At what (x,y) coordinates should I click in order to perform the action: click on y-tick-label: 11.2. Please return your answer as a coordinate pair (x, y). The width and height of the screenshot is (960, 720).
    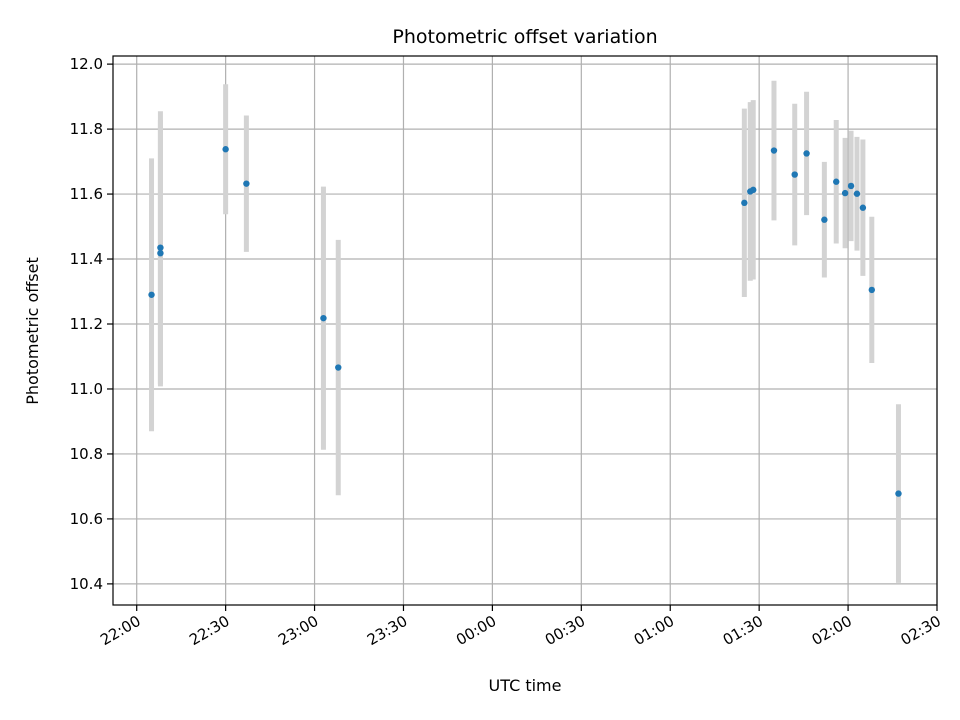
    Looking at the image, I should click on (86, 324).